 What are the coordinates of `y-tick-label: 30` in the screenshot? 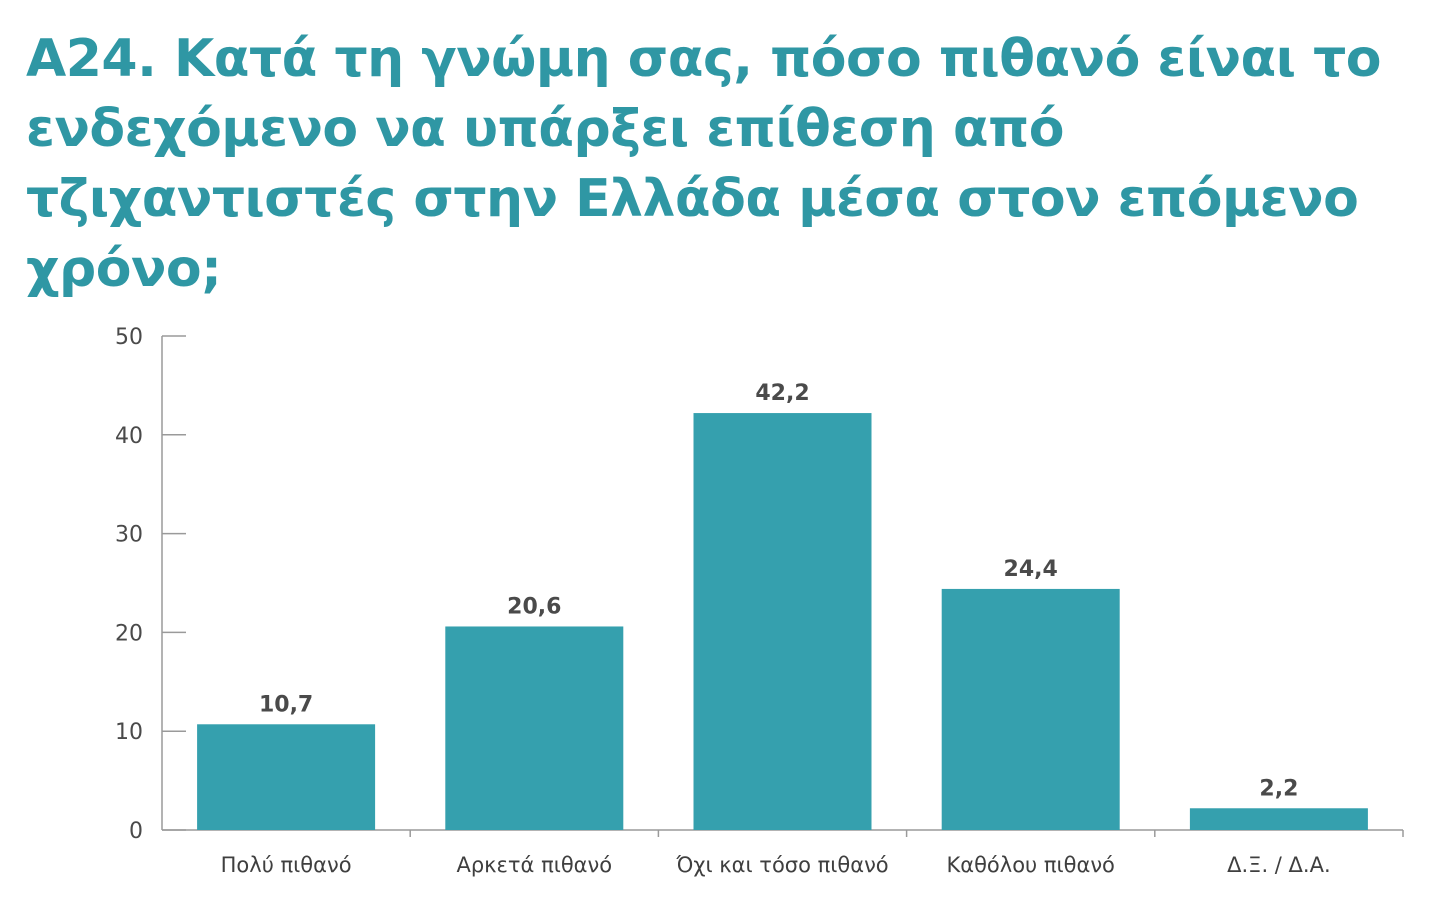 It's located at (129, 535).